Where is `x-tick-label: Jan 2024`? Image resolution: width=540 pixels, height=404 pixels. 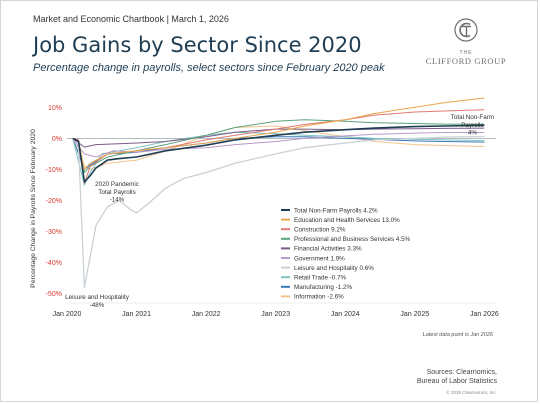
x-tick-label: Jan 2024 is located at coordinates (345, 314).